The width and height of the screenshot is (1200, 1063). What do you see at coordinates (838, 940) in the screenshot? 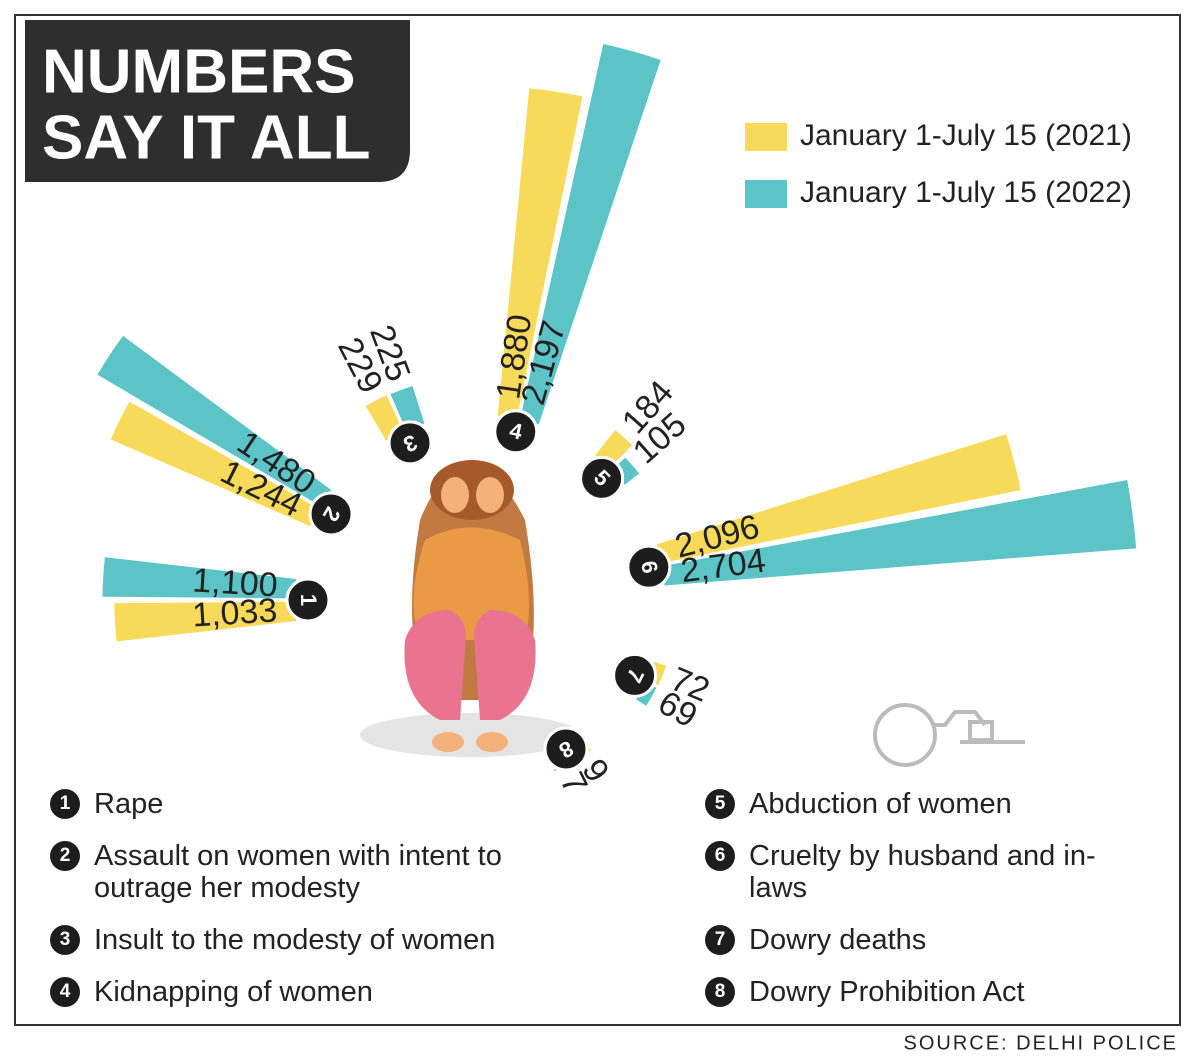
I see `legend-text: Dowry deaths` at bounding box center [838, 940].